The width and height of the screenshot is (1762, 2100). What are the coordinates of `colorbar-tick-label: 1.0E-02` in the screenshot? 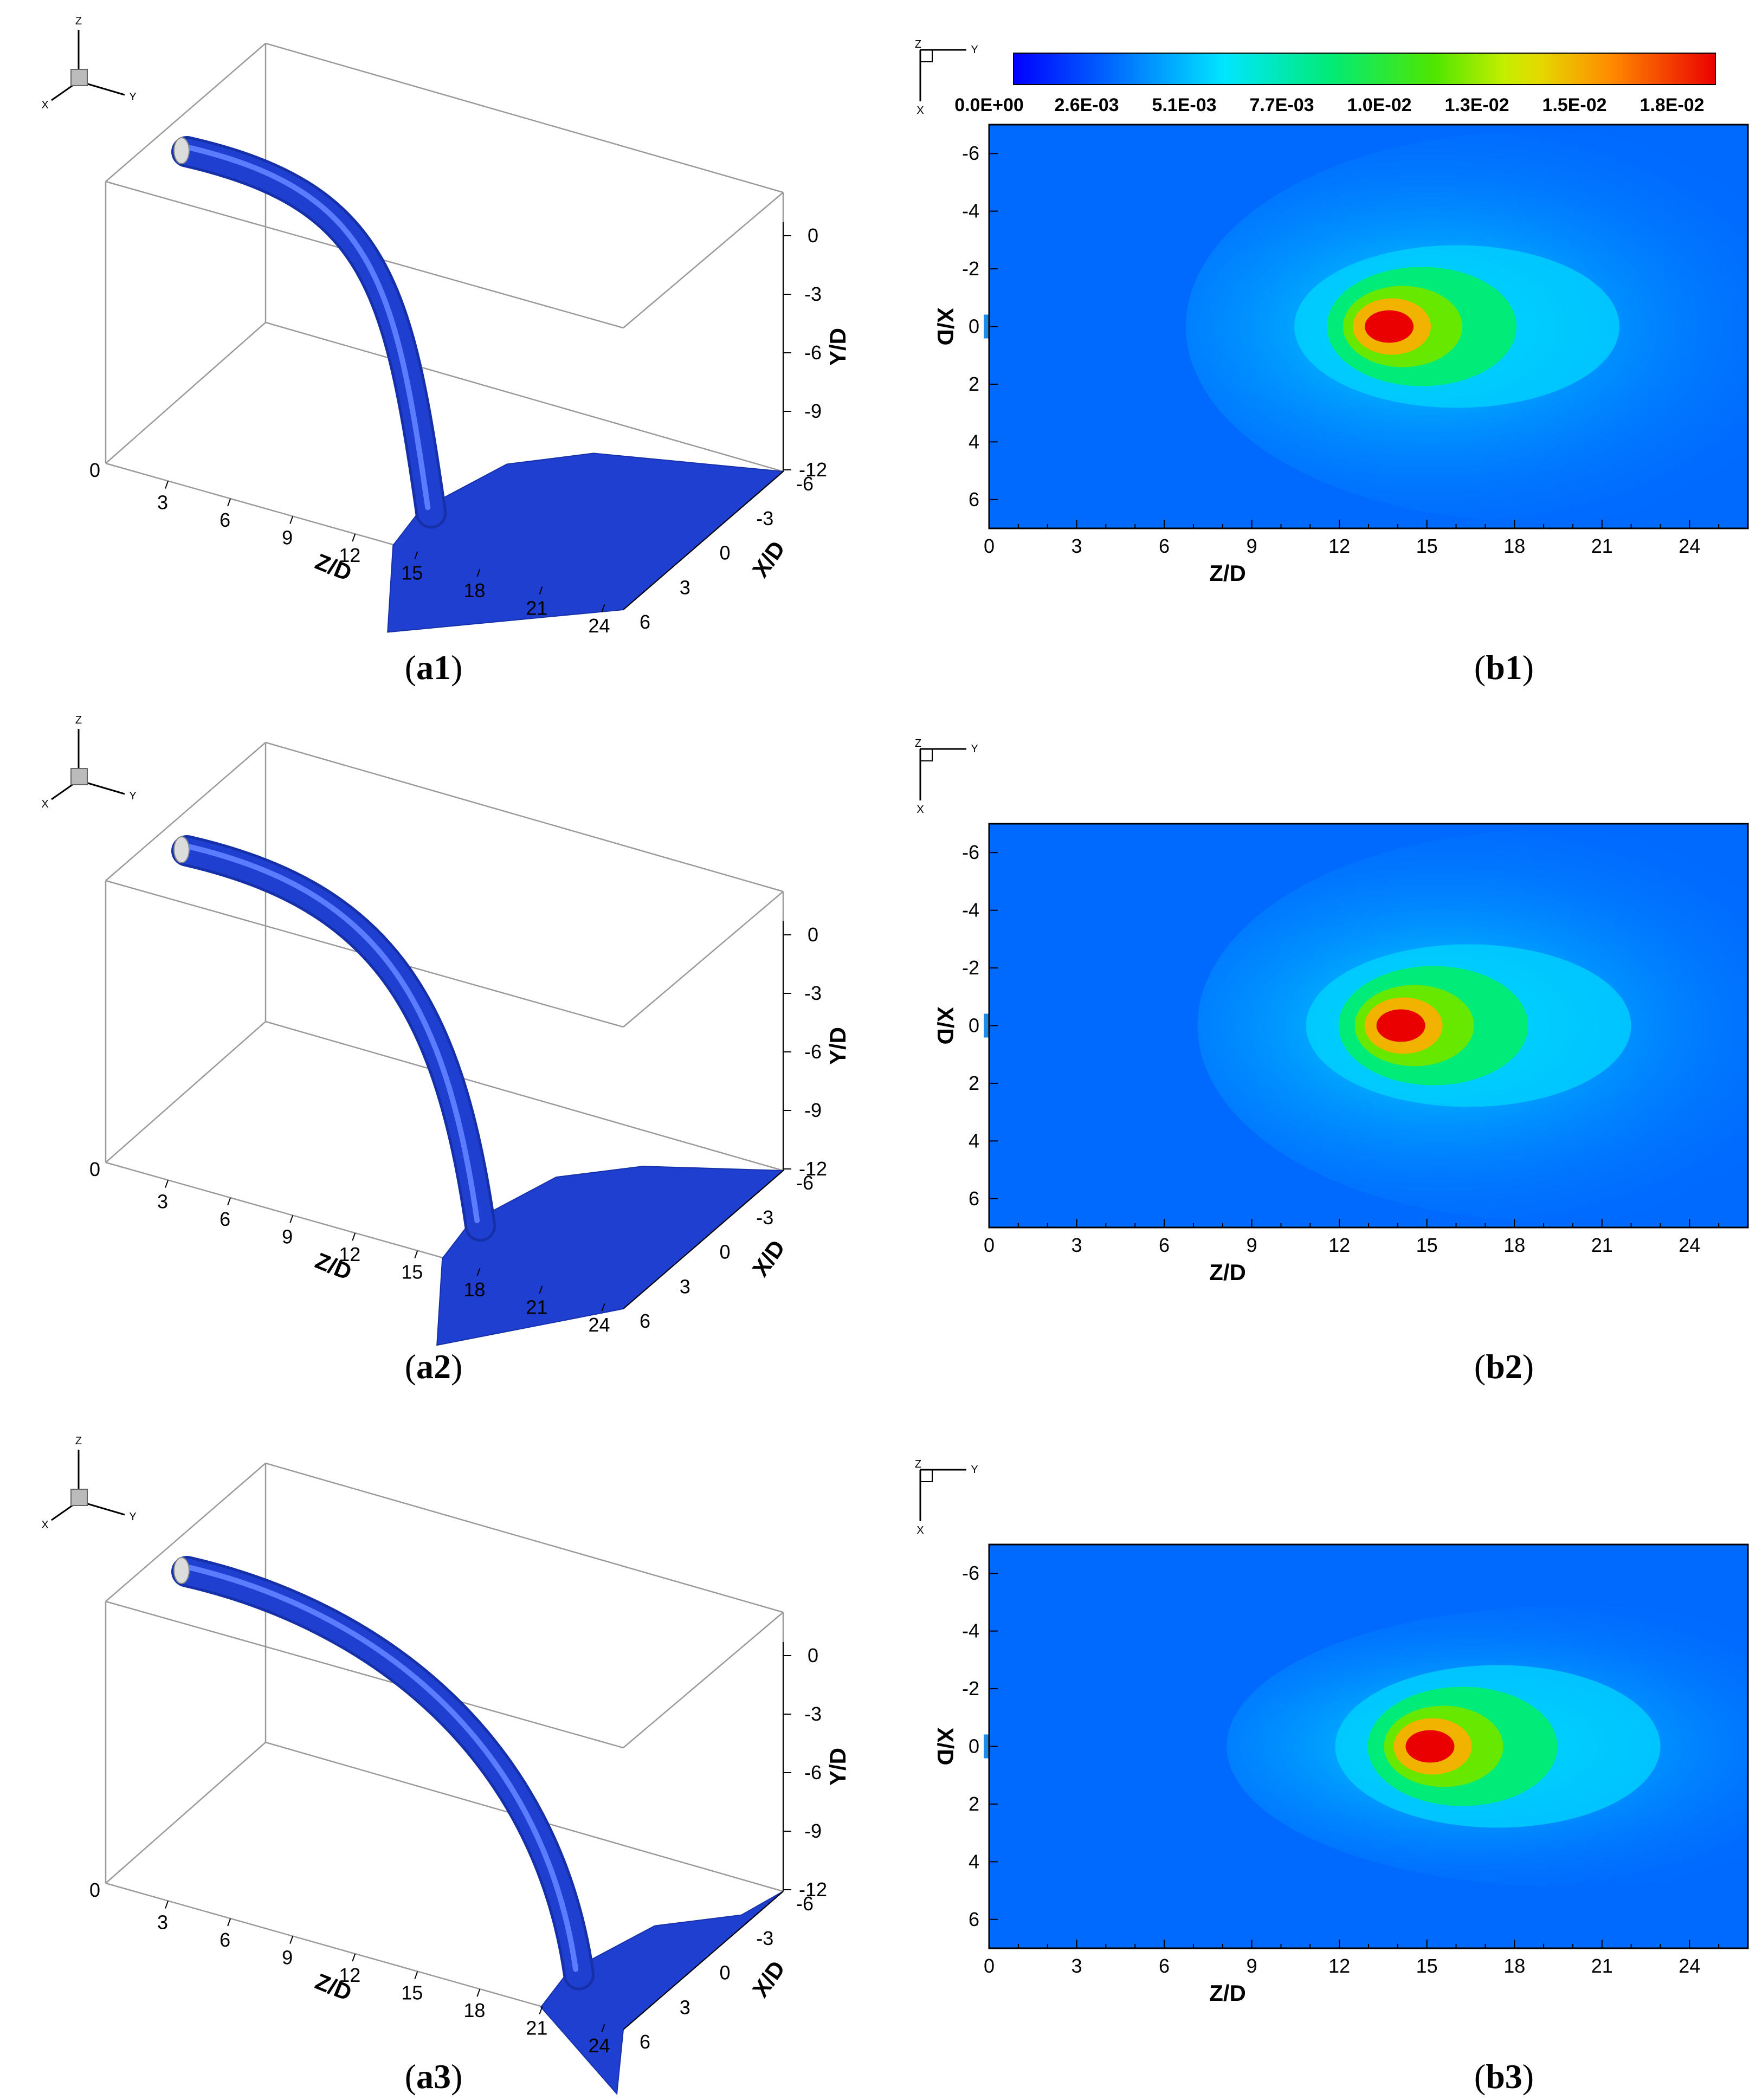 It's located at (1379, 105).